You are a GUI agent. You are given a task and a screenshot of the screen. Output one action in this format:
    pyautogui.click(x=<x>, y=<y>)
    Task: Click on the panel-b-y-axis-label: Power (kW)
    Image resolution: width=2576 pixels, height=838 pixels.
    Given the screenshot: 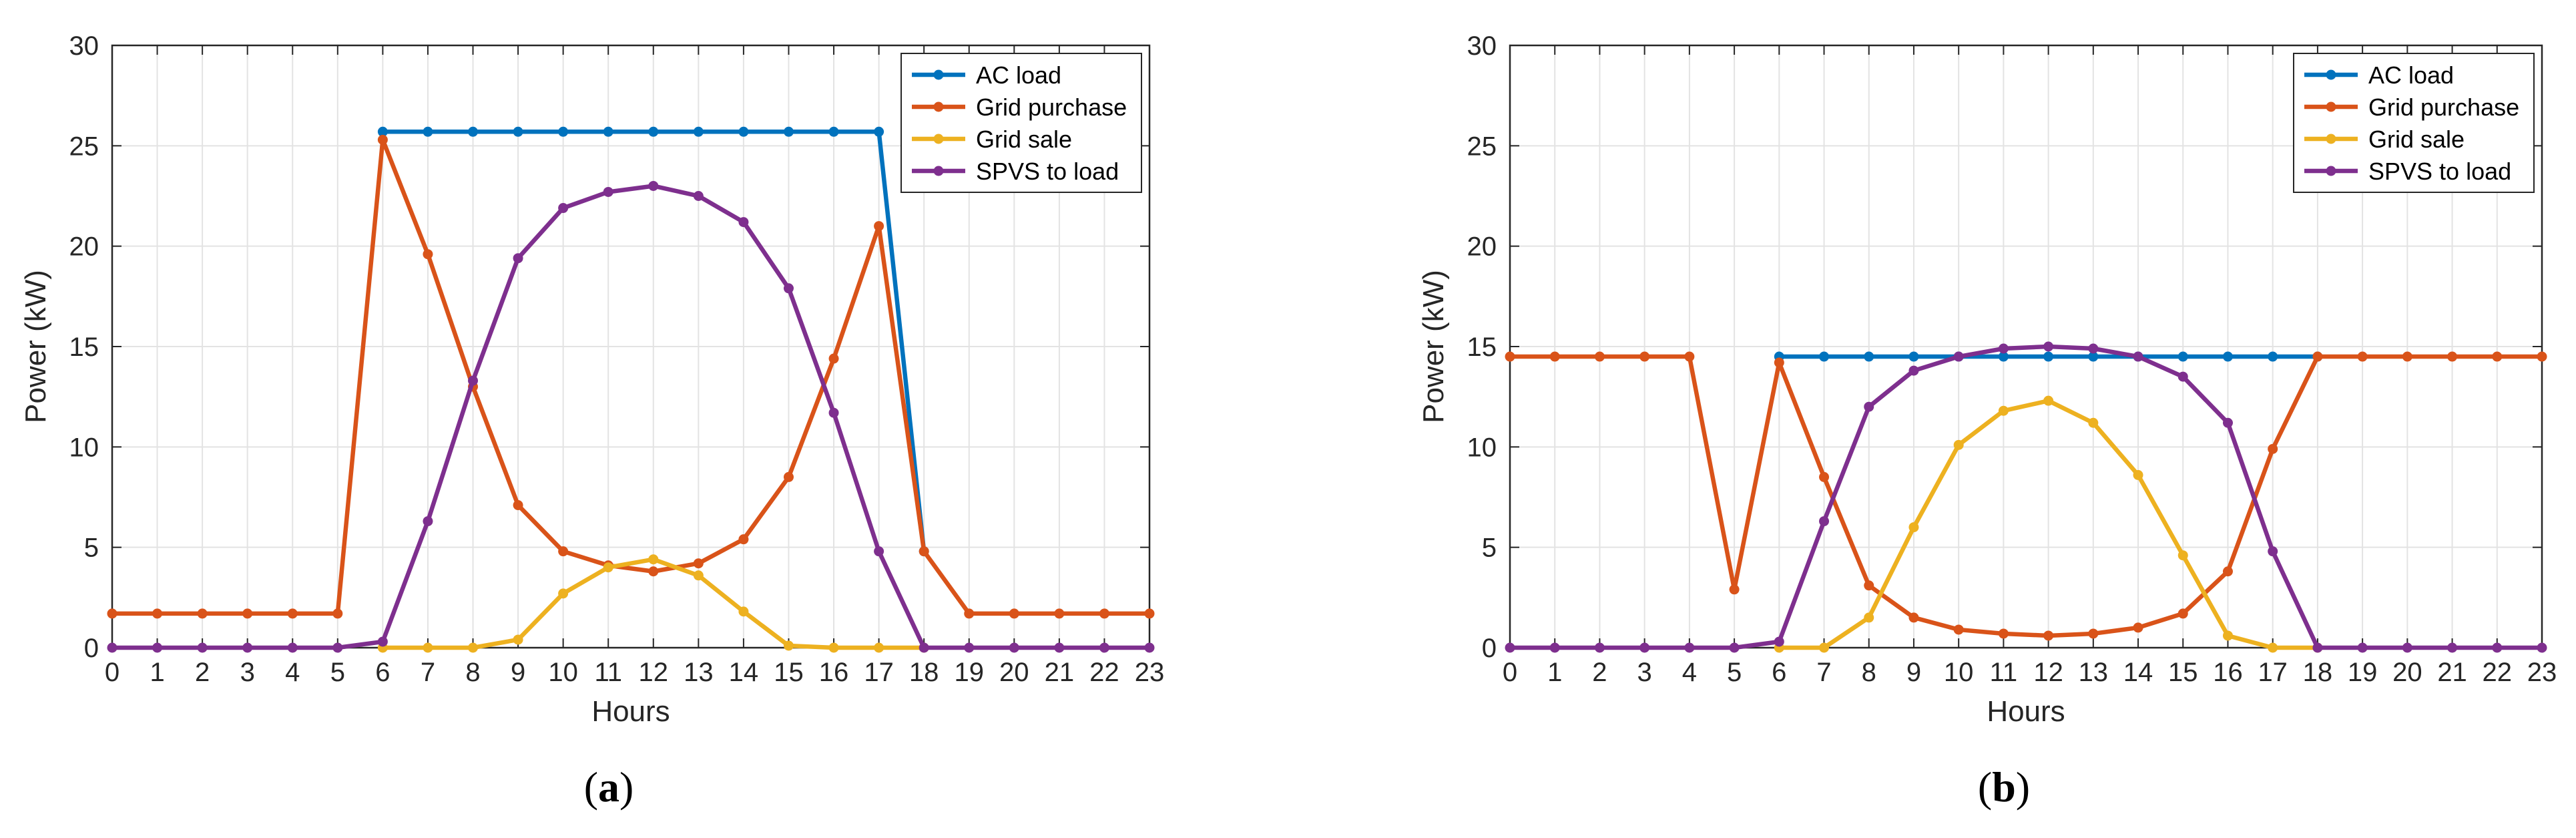 What is the action you would take?
    pyautogui.click(x=1433, y=347)
    